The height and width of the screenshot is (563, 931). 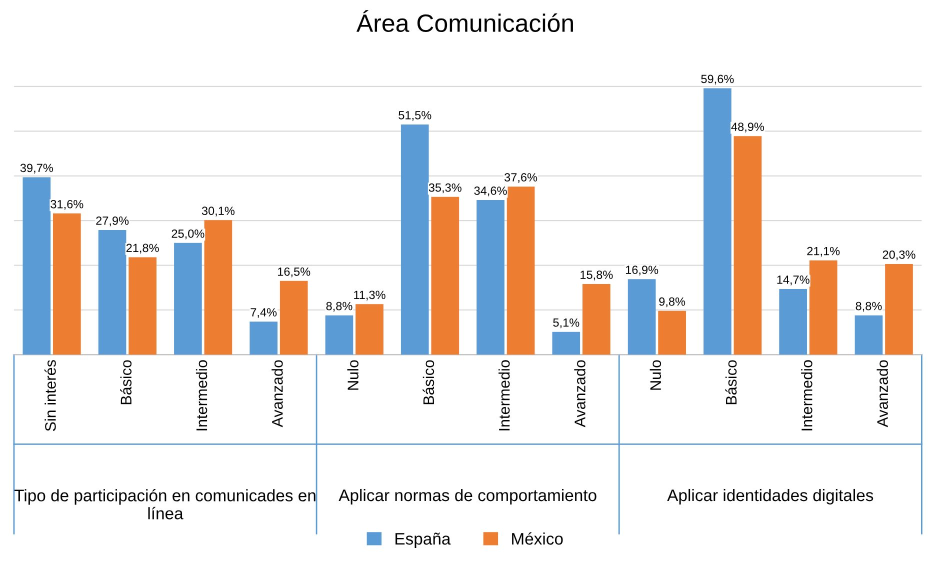 What do you see at coordinates (188, 234) in the screenshot?
I see `data-label: 25,0%` at bounding box center [188, 234].